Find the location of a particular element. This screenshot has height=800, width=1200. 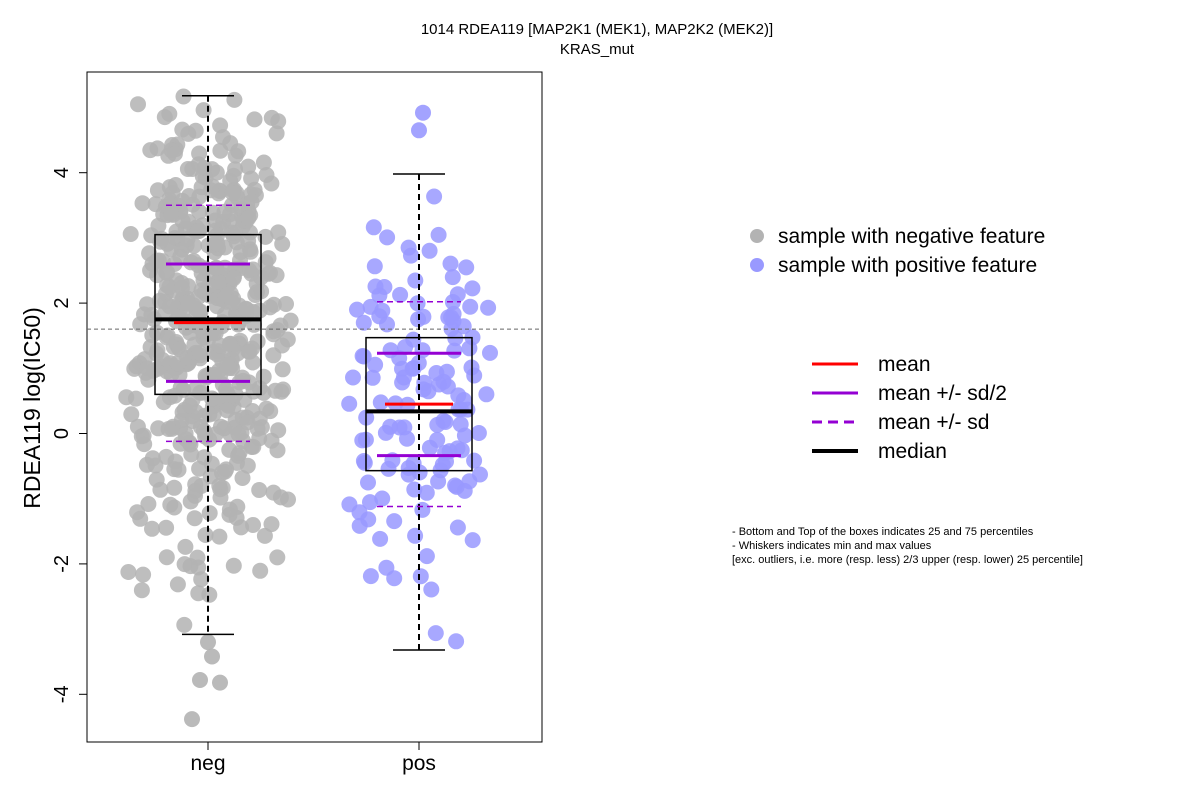

legend-point-marker is located at coordinates (757, 265).